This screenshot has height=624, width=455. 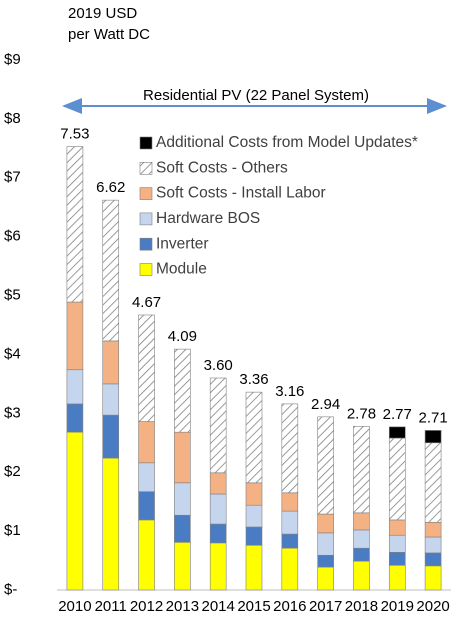 I want to click on y-tick-label: $1, so click(x=12, y=530).